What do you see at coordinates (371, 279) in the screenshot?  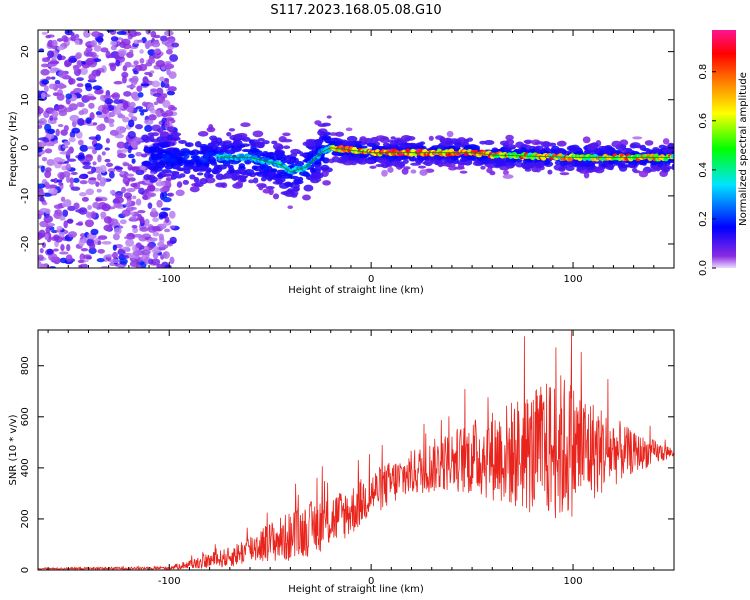 I see `x-tick-label: 0` at bounding box center [371, 279].